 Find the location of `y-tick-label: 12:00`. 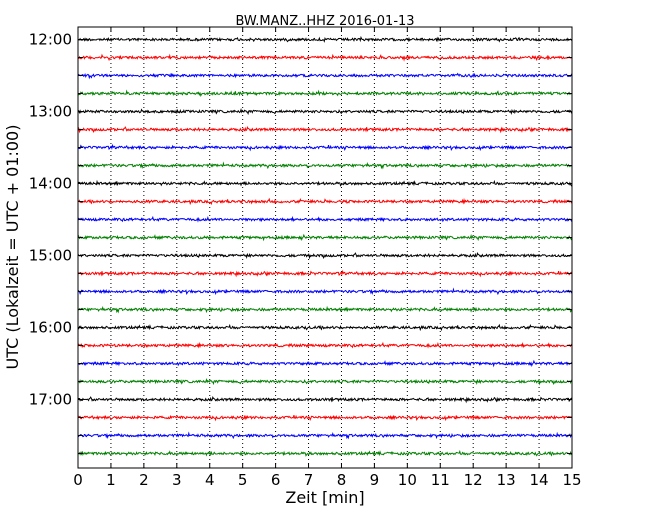

y-tick-label: 12:00 is located at coordinates (50, 40).